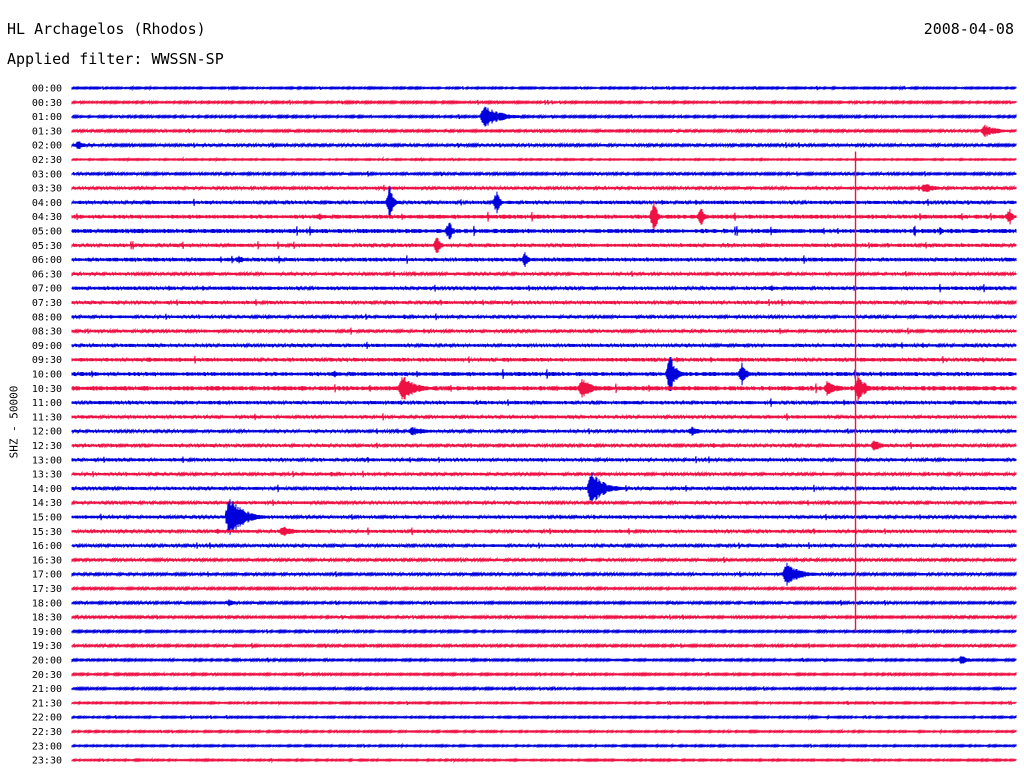 Image resolution: width=1024 pixels, height=780 pixels. Describe the element at coordinates (47, 475) in the screenshot. I see `row-label: 13:30` at that location.